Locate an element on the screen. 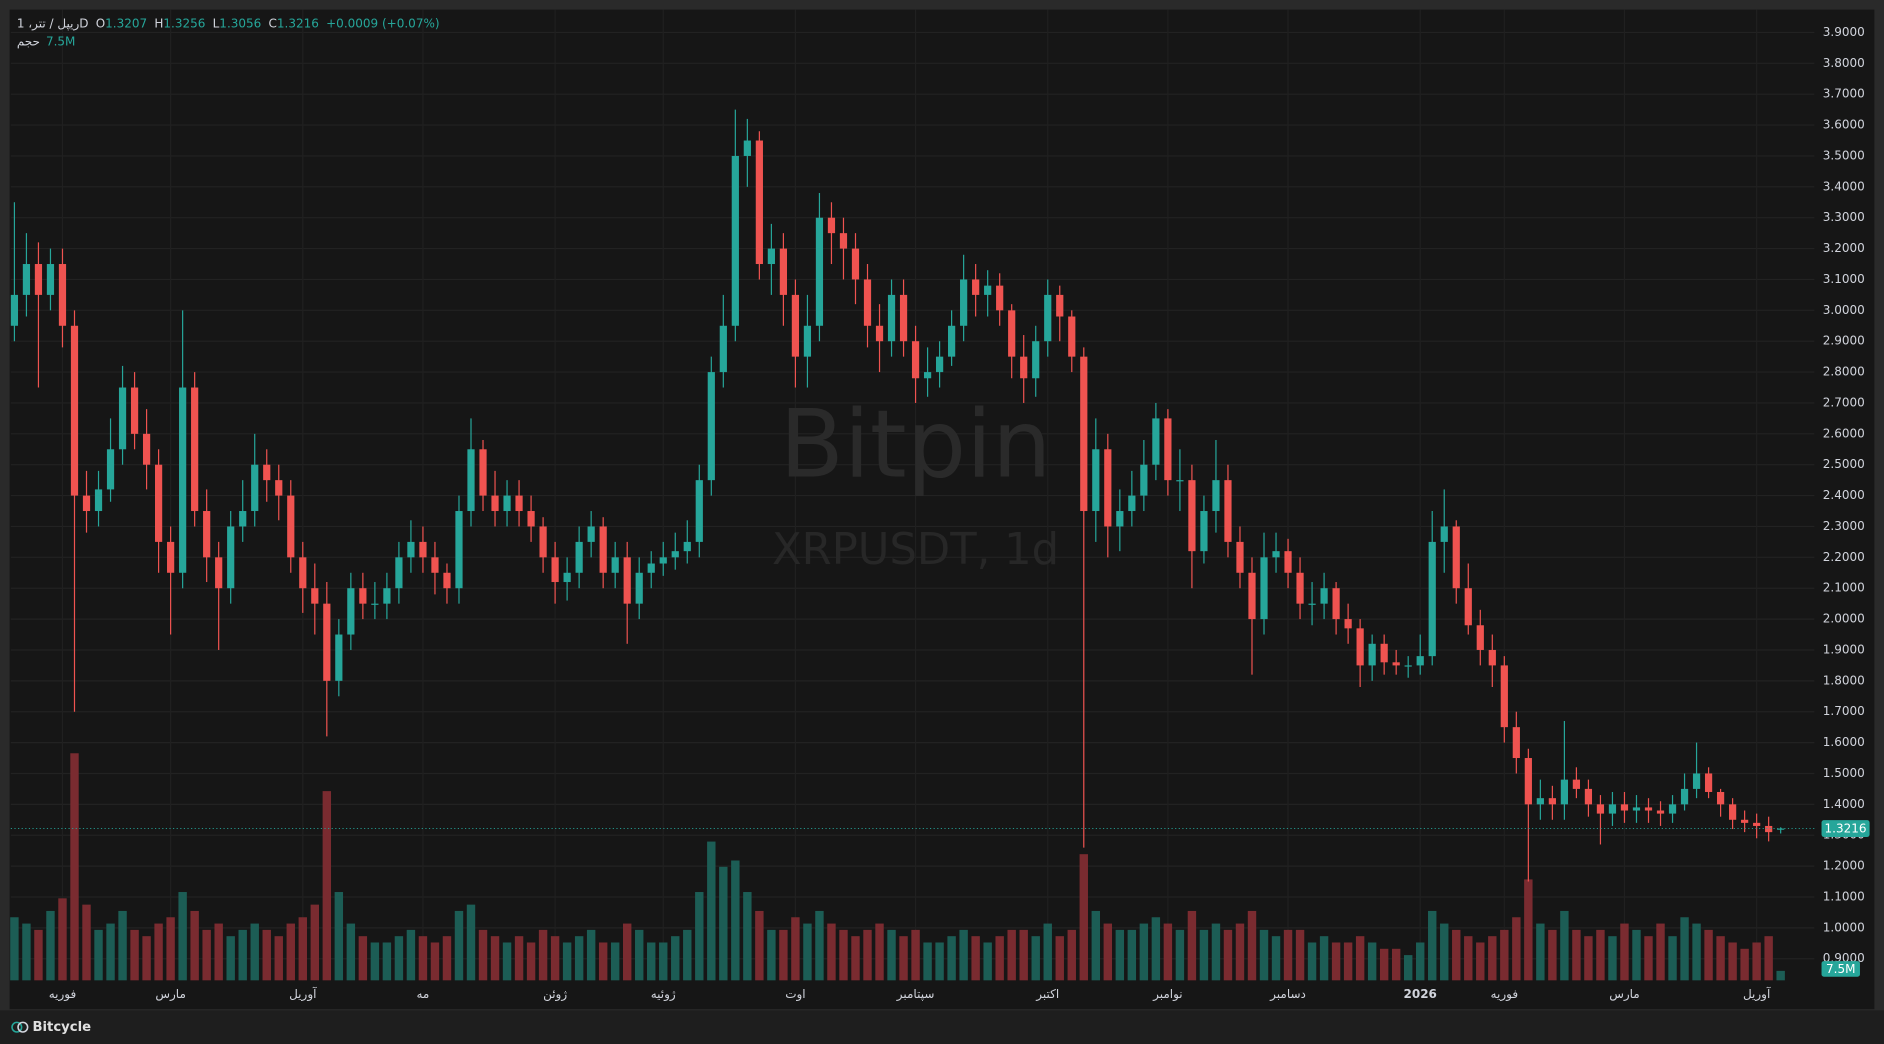 The width and height of the screenshot is (1884, 1044). legend-close: 1.3216 is located at coordinates (298, 24).